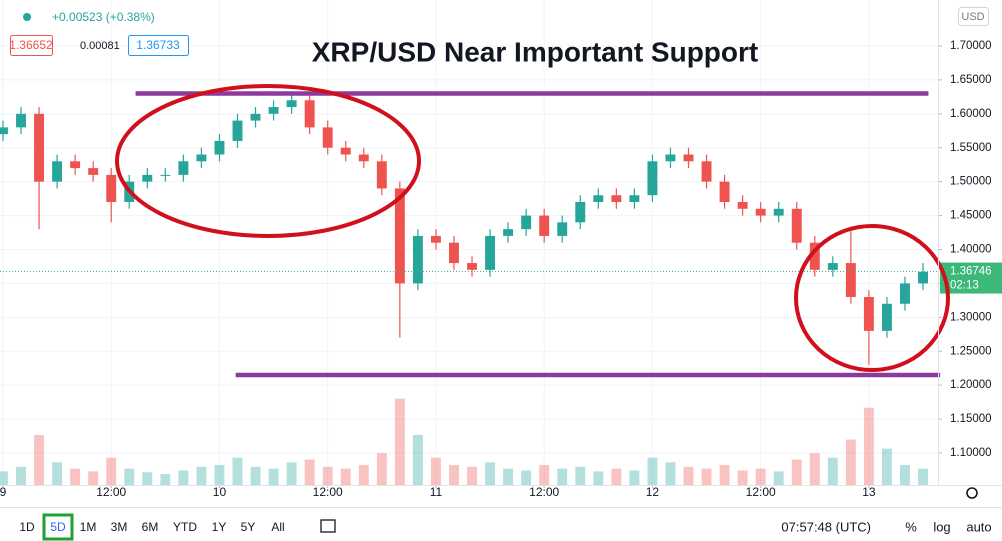  Describe the element at coordinates (103, 17) in the screenshot. I see `price-change: +0.00523 (+0.38%)` at that location.